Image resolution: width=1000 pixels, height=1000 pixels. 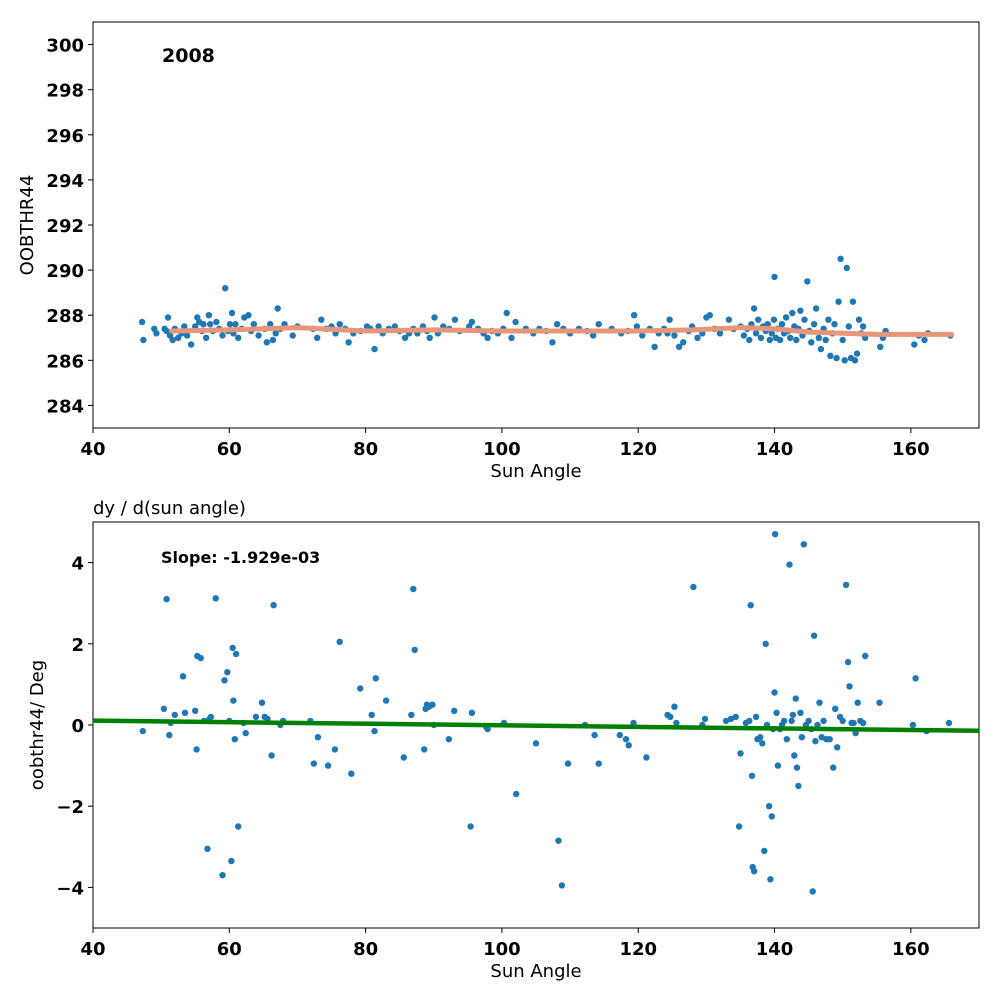 What do you see at coordinates (69, 226) in the screenshot?
I see `y-axis-ticks: 284 286 288 290 292 294 296 298 300` at bounding box center [69, 226].